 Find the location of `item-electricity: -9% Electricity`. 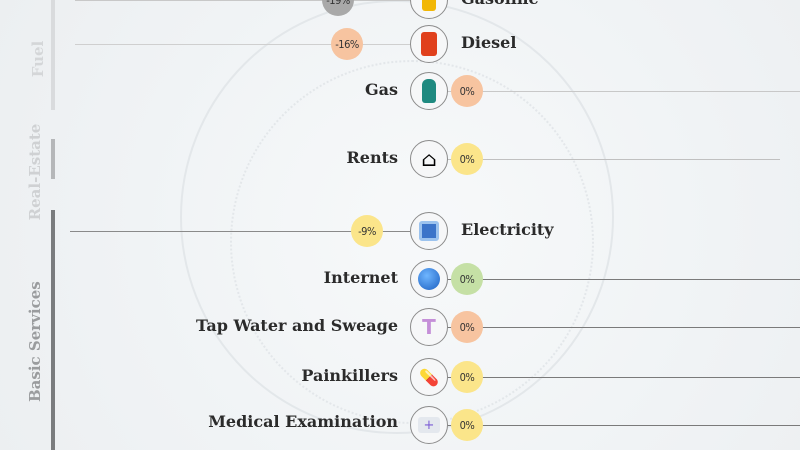

item-electricity: -9% Electricity is located at coordinates (400, 231).